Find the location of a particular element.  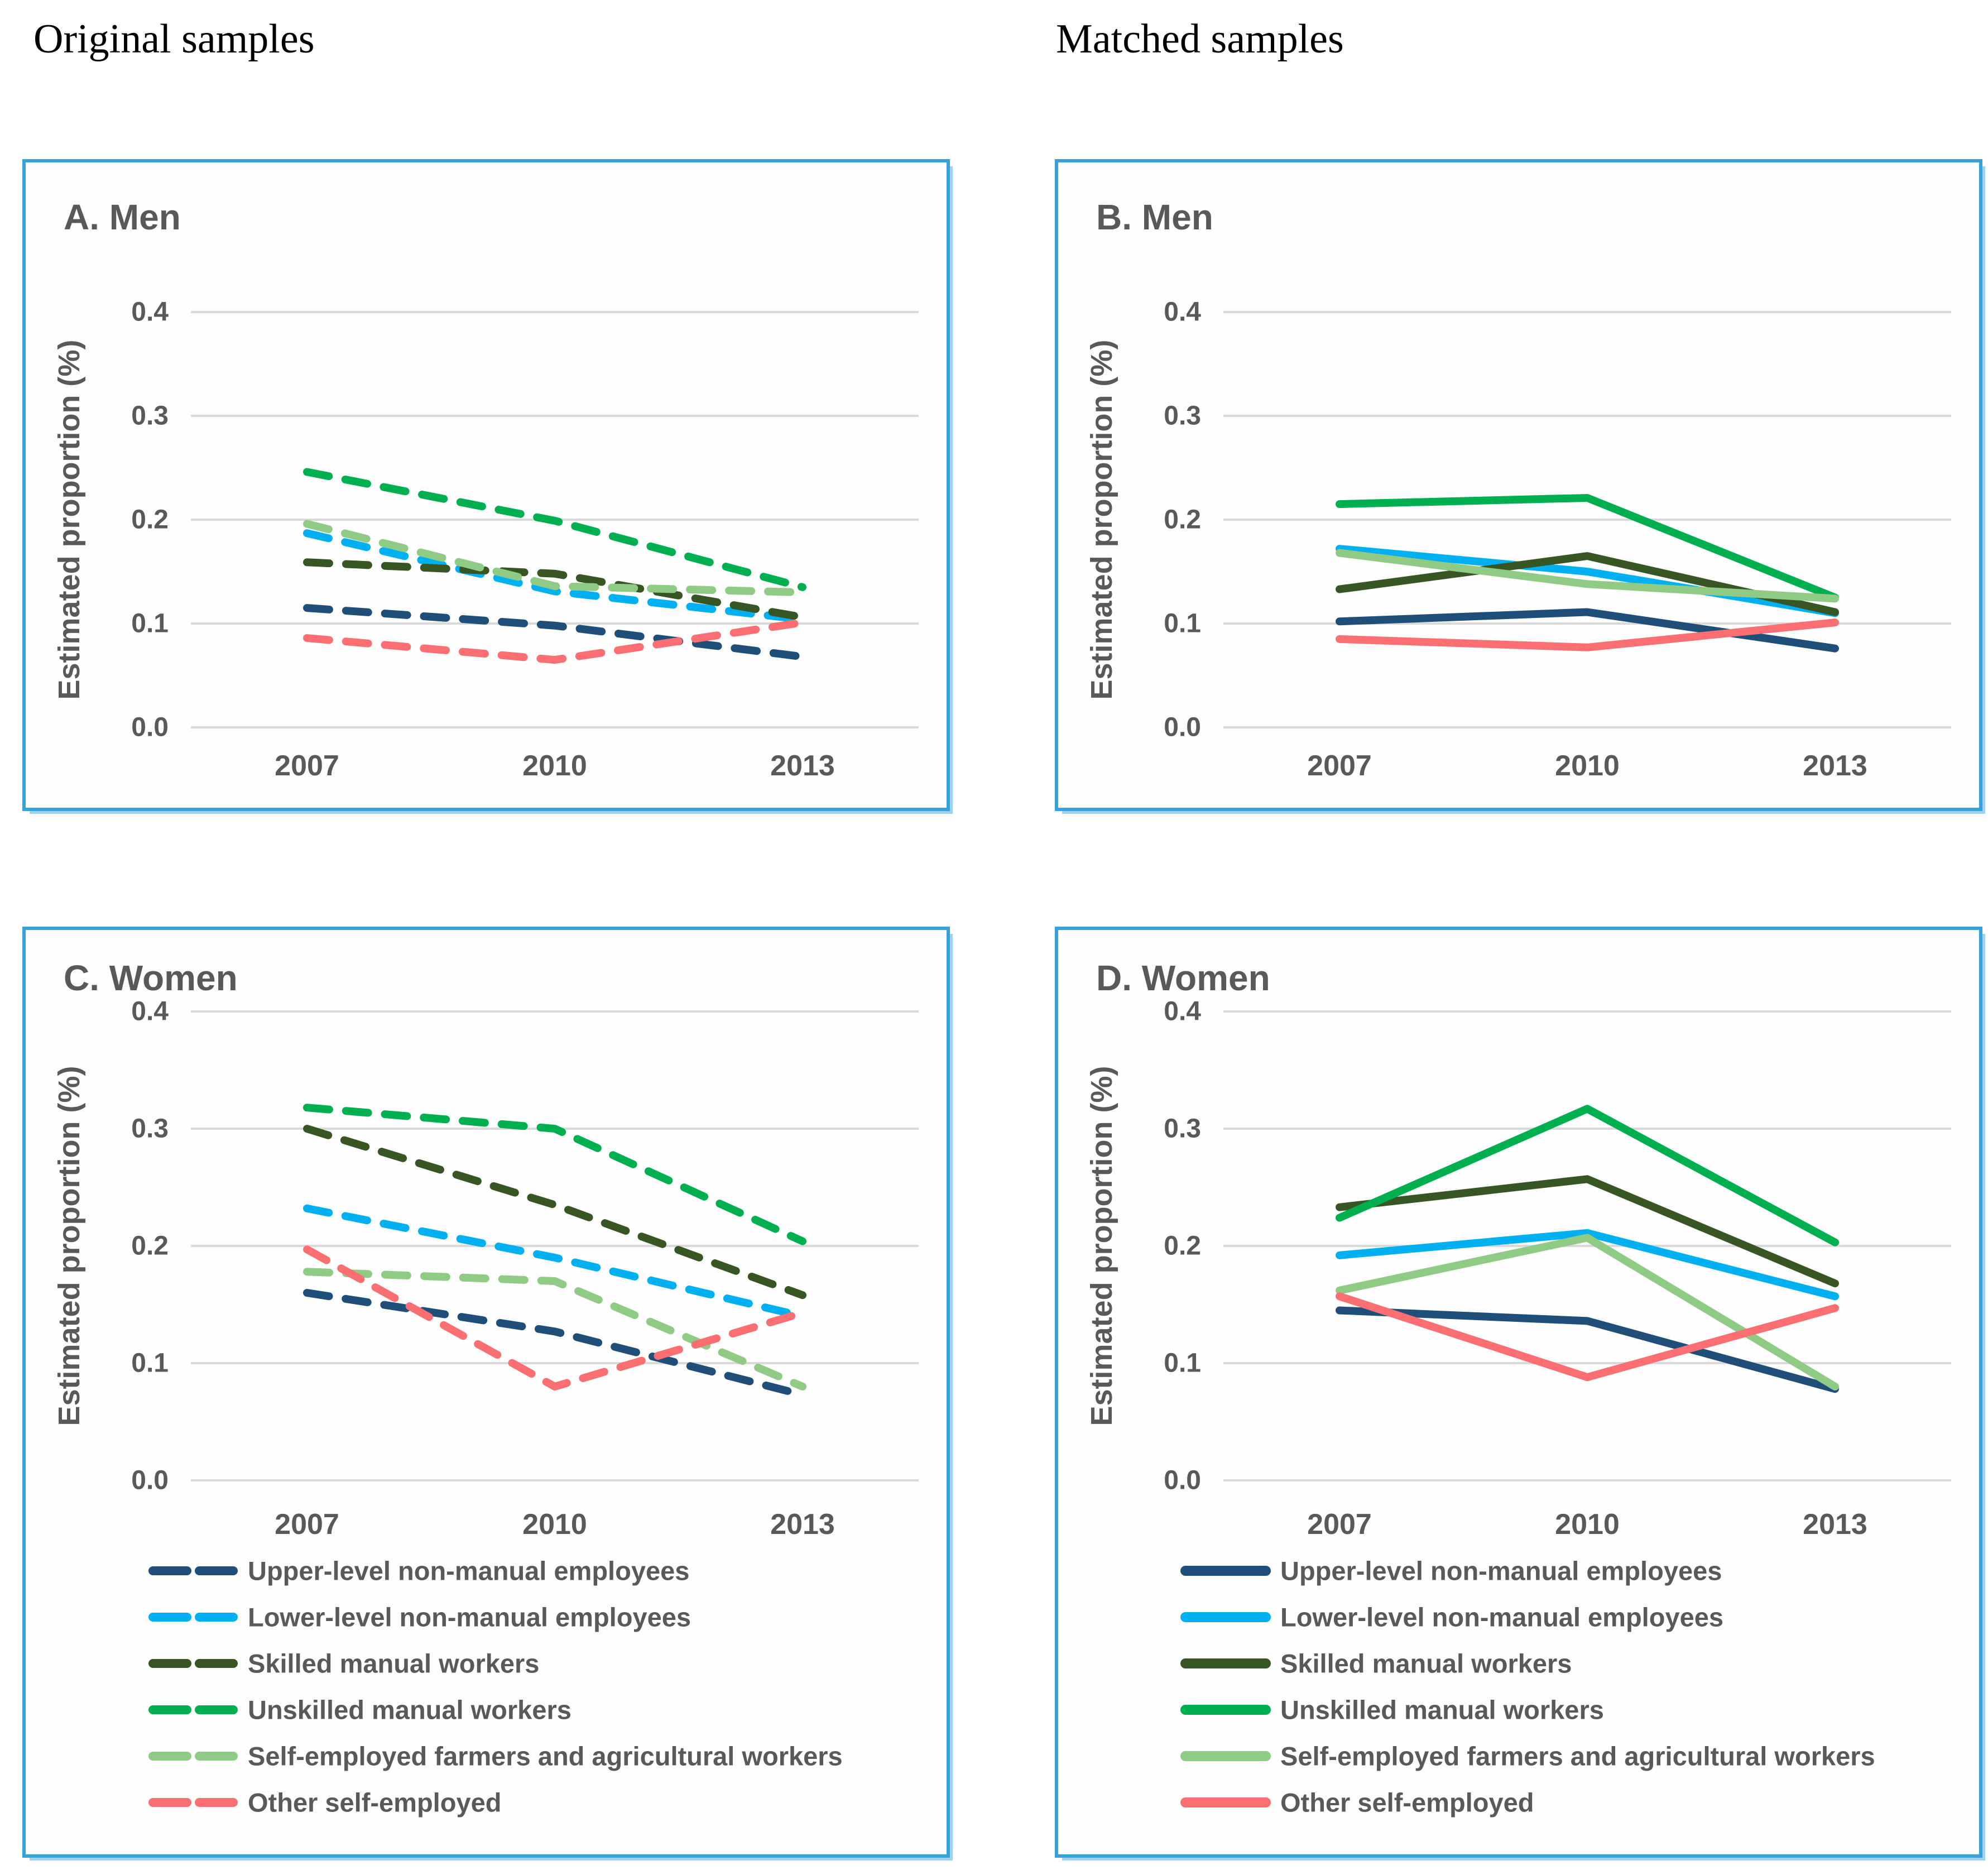

header-original-samples: Original samples is located at coordinates (174, 39).